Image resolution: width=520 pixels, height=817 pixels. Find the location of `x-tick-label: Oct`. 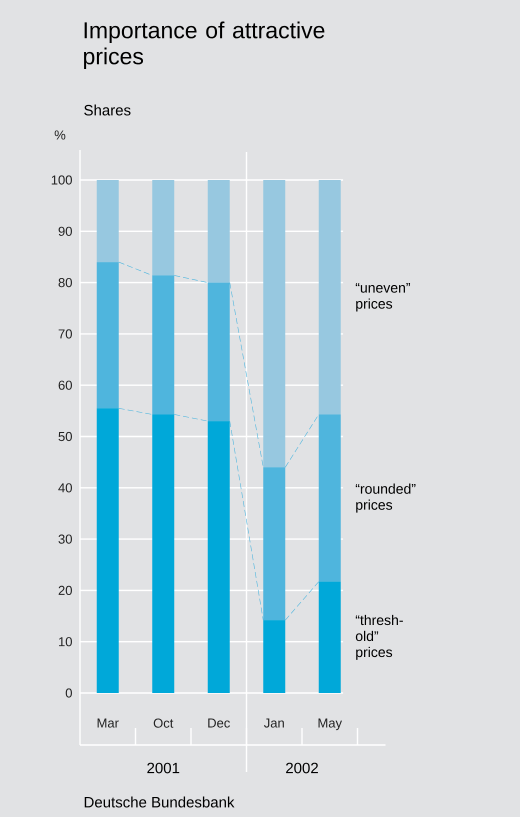

x-tick-label: Oct is located at coordinates (164, 723).